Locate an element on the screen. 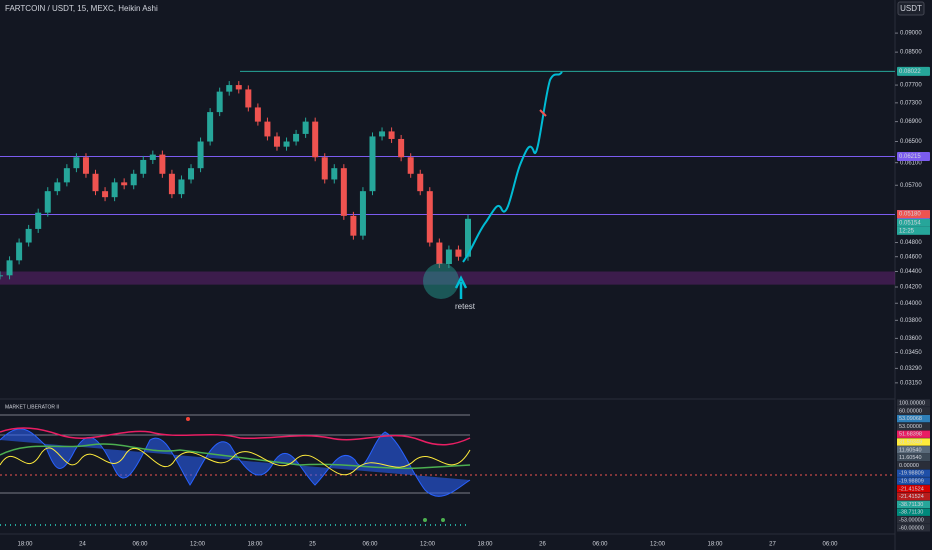 The width and height of the screenshot is (932, 550). level-badge-label: 0.08022 is located at coordinates (910, 72).